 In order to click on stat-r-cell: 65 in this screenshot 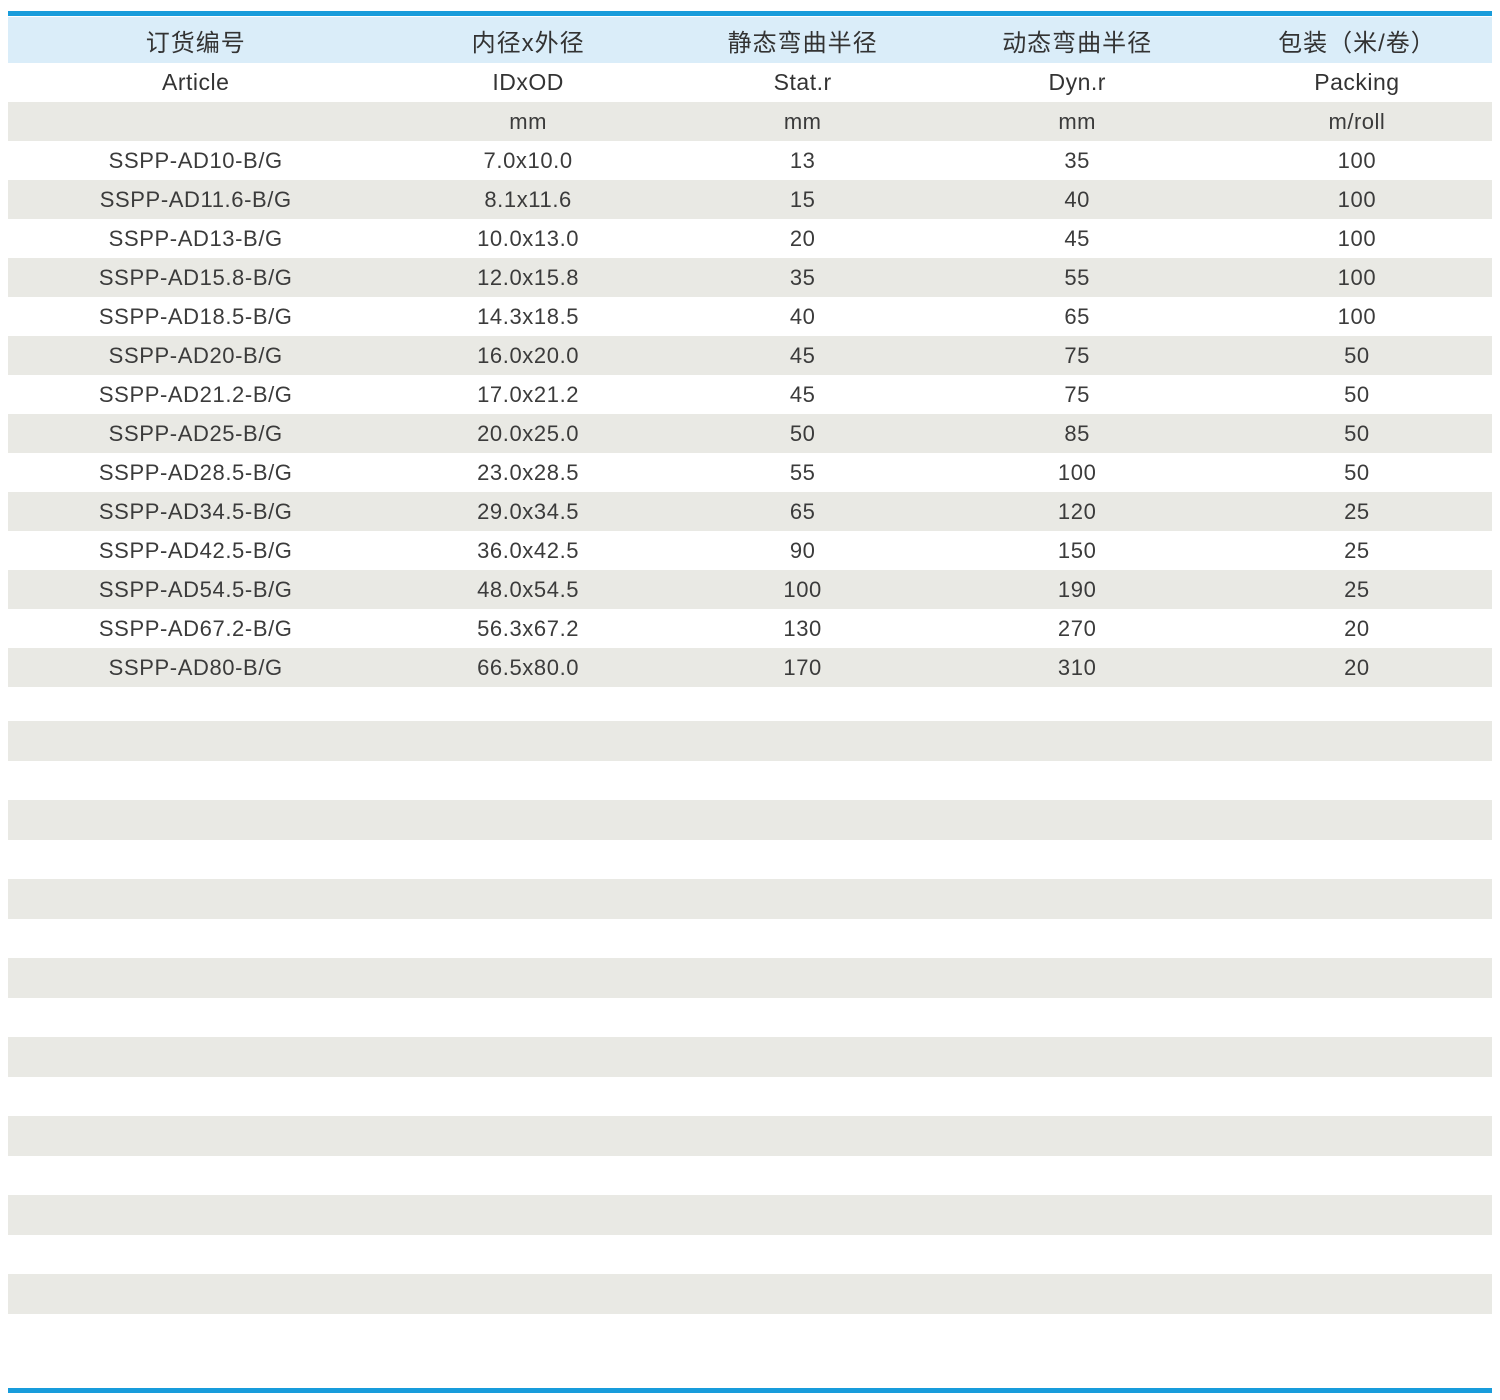, I will do `click(802, 511)`.